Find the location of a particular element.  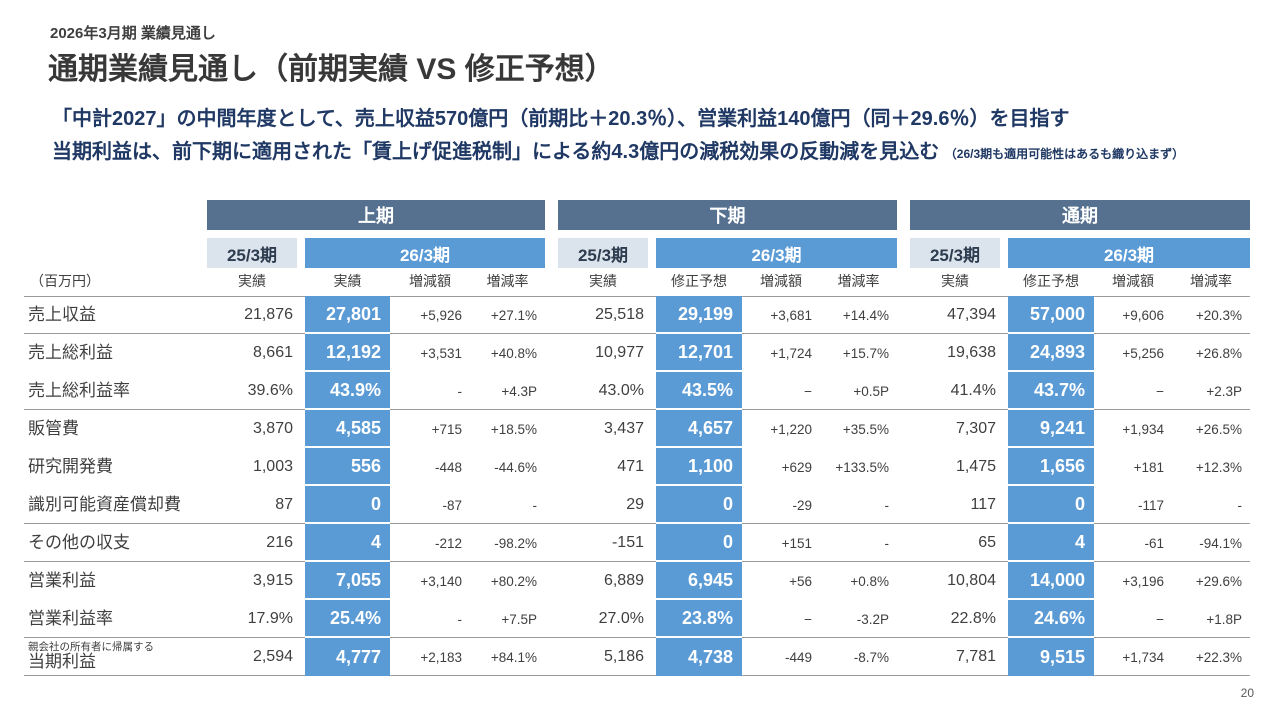

cell-h2-forecast: 0 is located at coordinates (699, 543).